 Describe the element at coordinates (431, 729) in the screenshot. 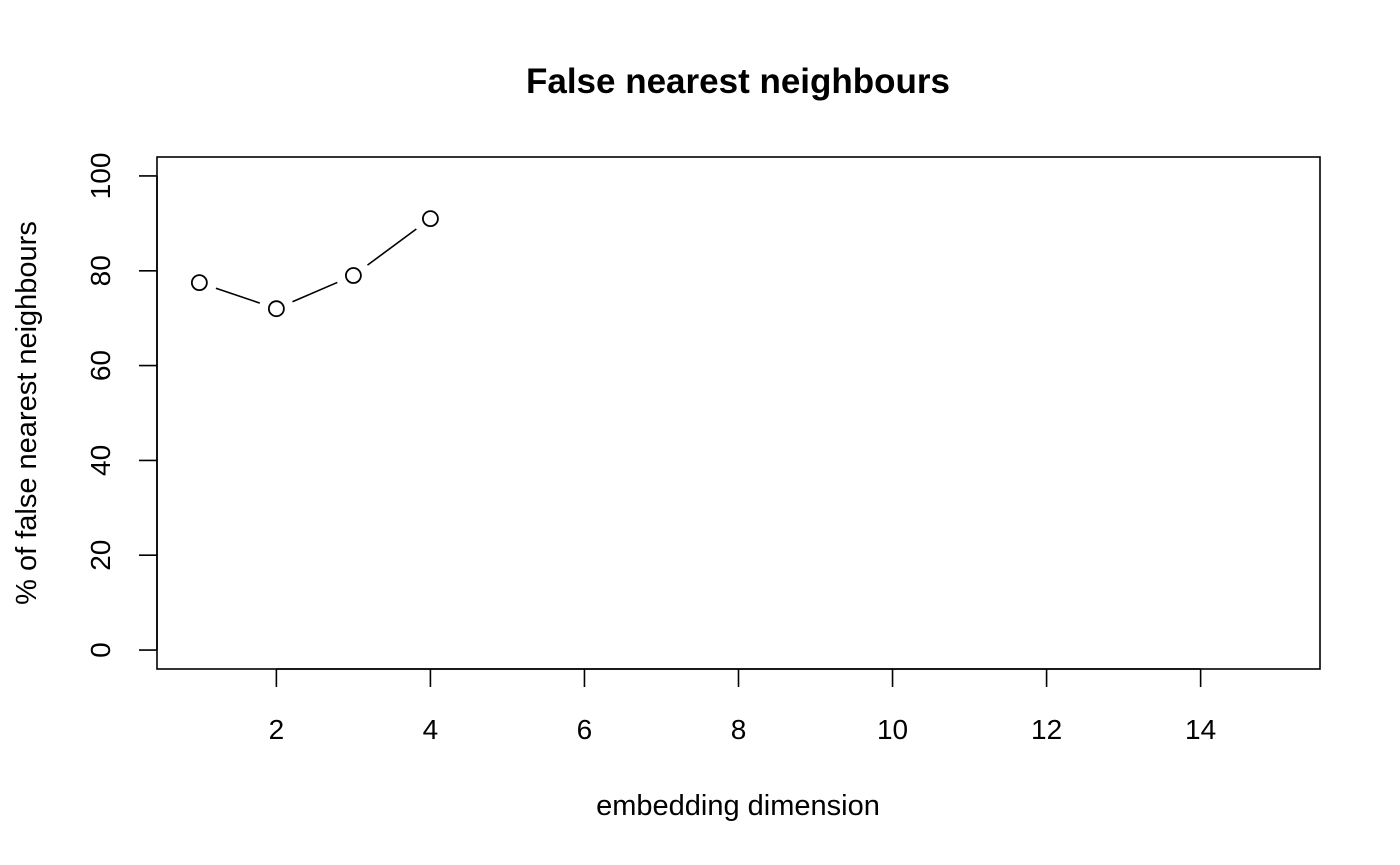

I see `x-tick-label: 4` at that location.